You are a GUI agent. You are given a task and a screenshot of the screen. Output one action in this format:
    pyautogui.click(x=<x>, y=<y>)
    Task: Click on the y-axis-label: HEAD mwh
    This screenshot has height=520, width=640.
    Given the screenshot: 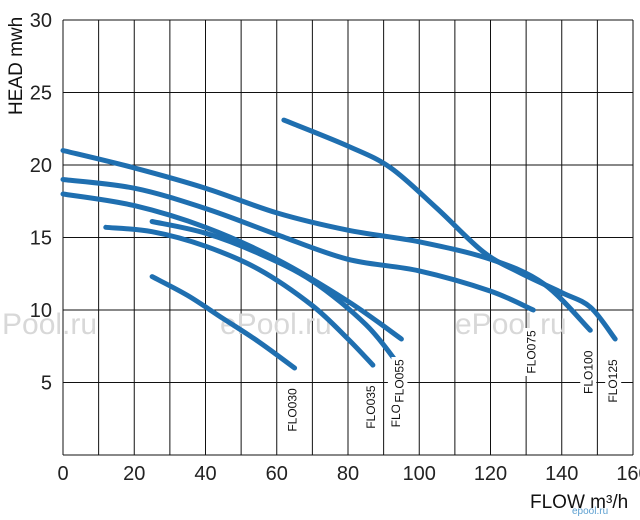 What is the action you would take?
    pyautogui.click(x=16, y=66)
    